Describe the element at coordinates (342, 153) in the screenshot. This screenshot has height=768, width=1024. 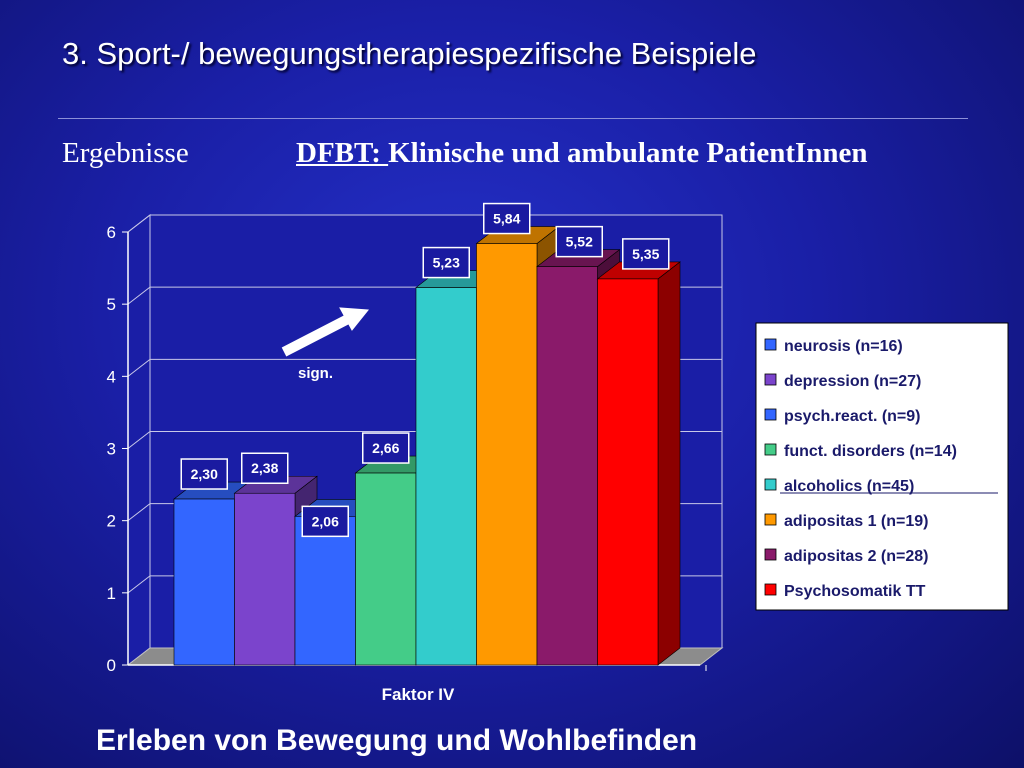
I see `subtitle-prefix: DFBT:` at that location.